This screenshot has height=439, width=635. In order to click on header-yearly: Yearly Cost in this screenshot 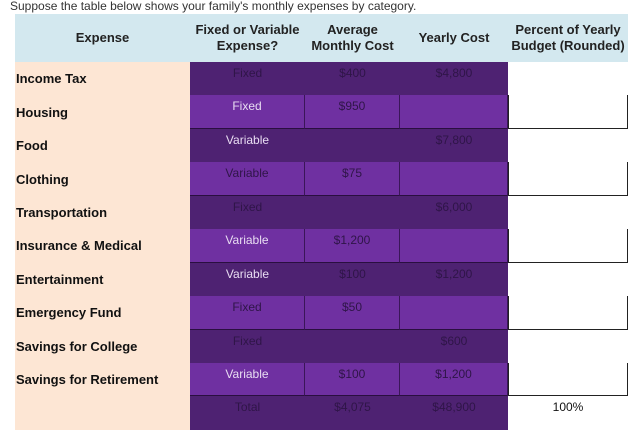, I will do `click(454, 37)`.